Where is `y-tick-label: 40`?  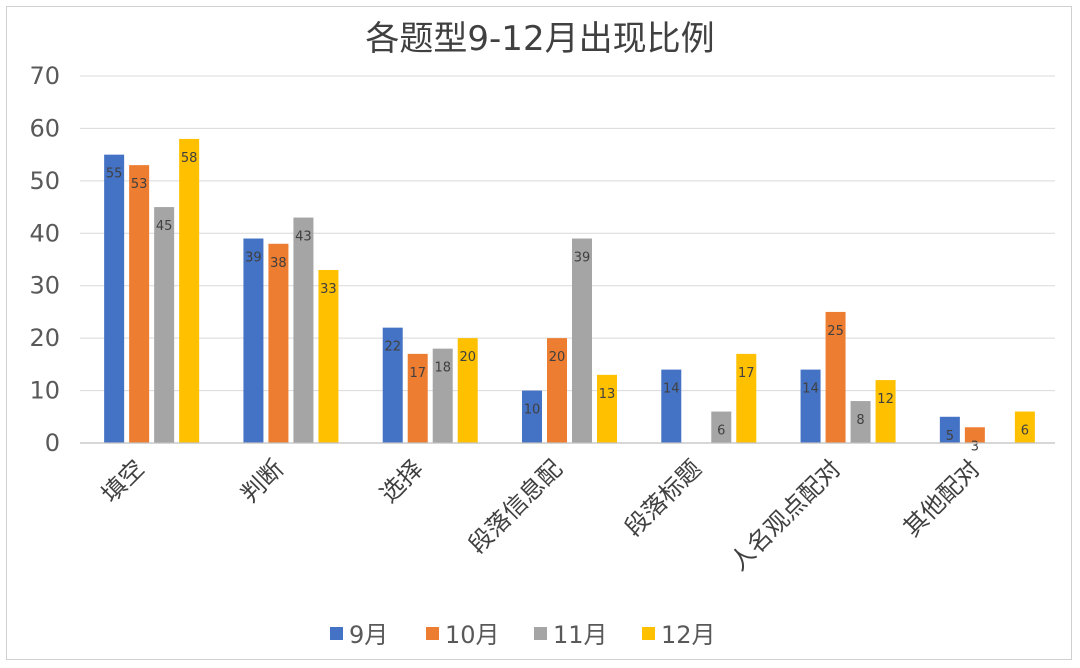
y-tick-label: 40 is located at coordinates (44, 233).